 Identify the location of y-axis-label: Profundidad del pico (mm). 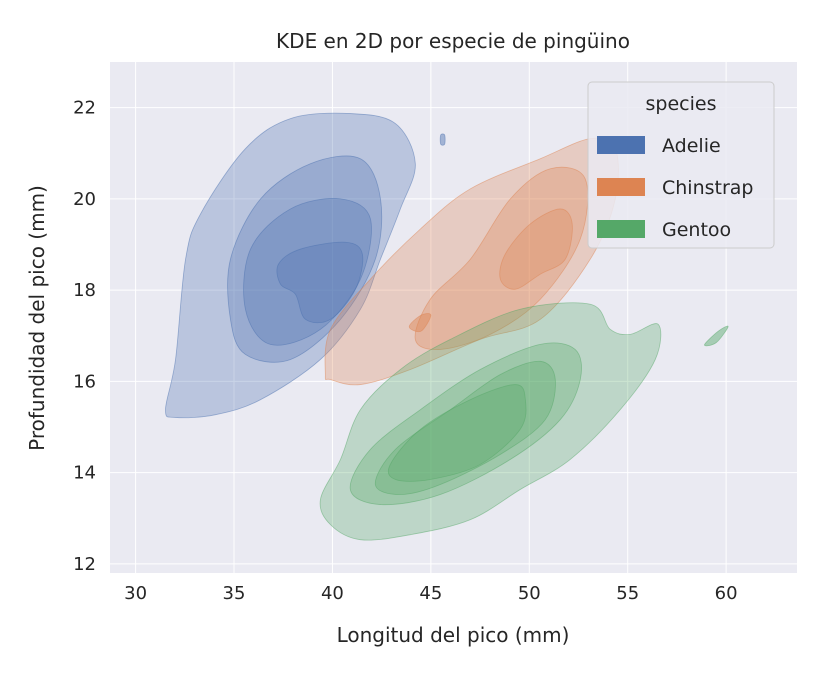
(37, 318).